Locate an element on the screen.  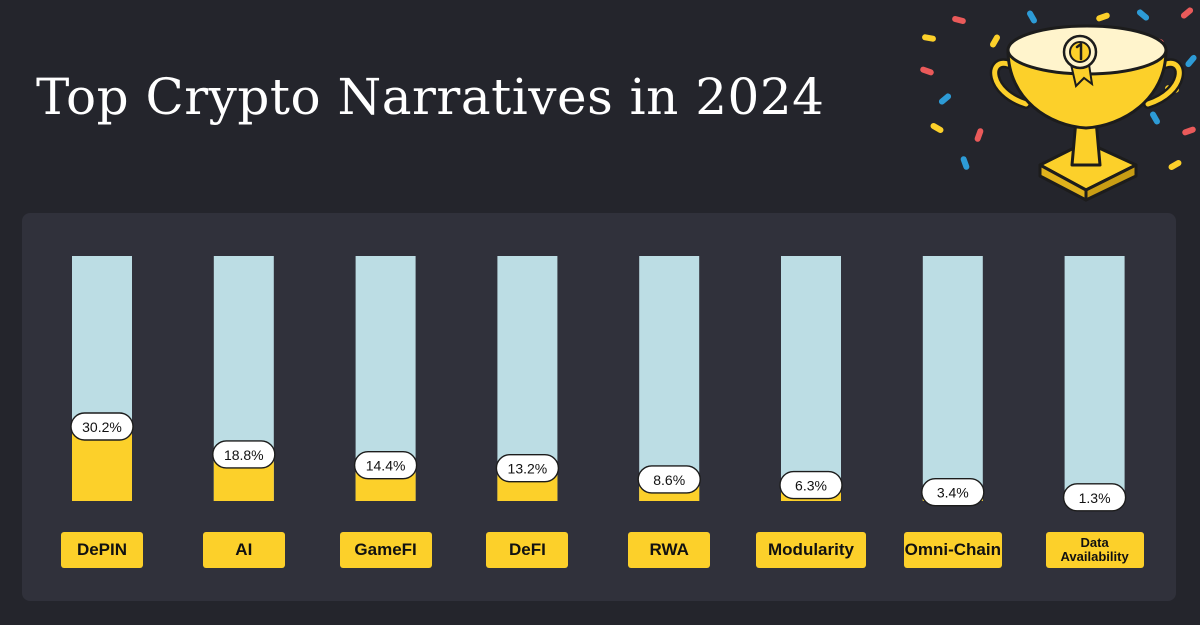
data-label-gamefi: 14.4% is located at coordinates (385, 465).